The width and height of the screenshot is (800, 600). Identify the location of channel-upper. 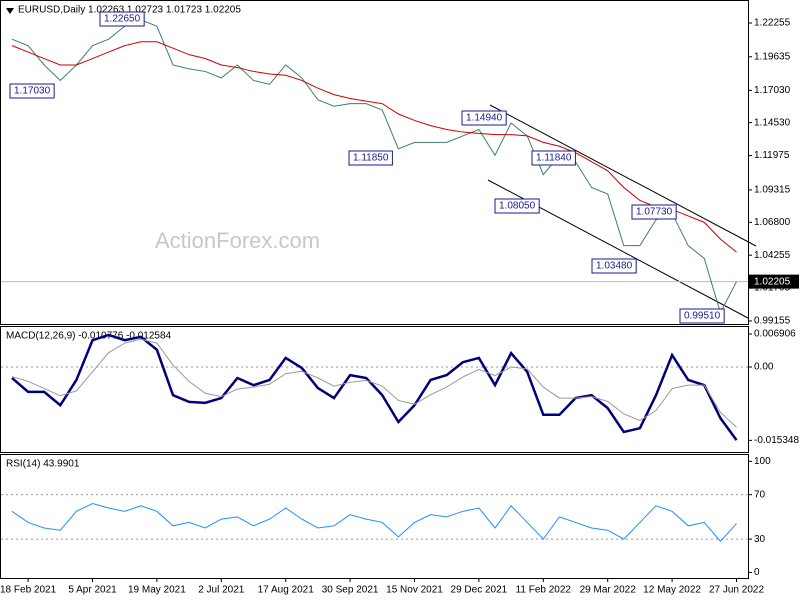
(623, 175).